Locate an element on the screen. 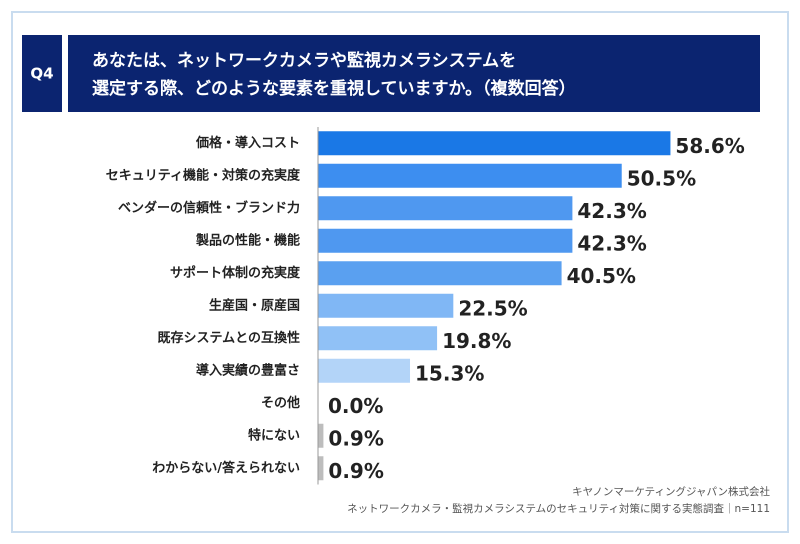  category-label: 既存システムとの互換性 is located at coordinates (229, 338).